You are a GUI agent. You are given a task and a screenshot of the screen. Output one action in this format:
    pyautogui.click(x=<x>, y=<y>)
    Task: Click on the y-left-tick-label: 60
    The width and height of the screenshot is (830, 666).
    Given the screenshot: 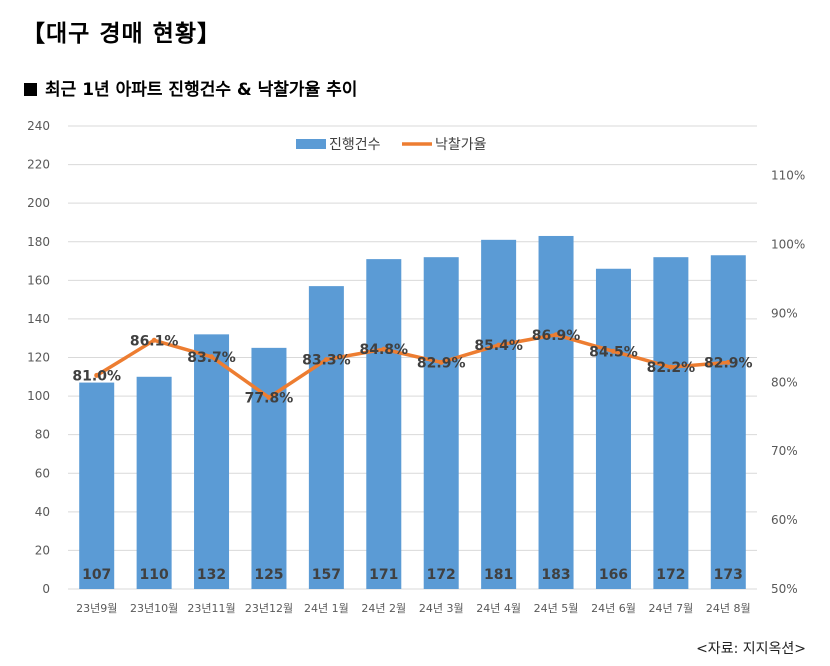 What is the action you would take?
    pyautogui.click(x=42, y=473)
    